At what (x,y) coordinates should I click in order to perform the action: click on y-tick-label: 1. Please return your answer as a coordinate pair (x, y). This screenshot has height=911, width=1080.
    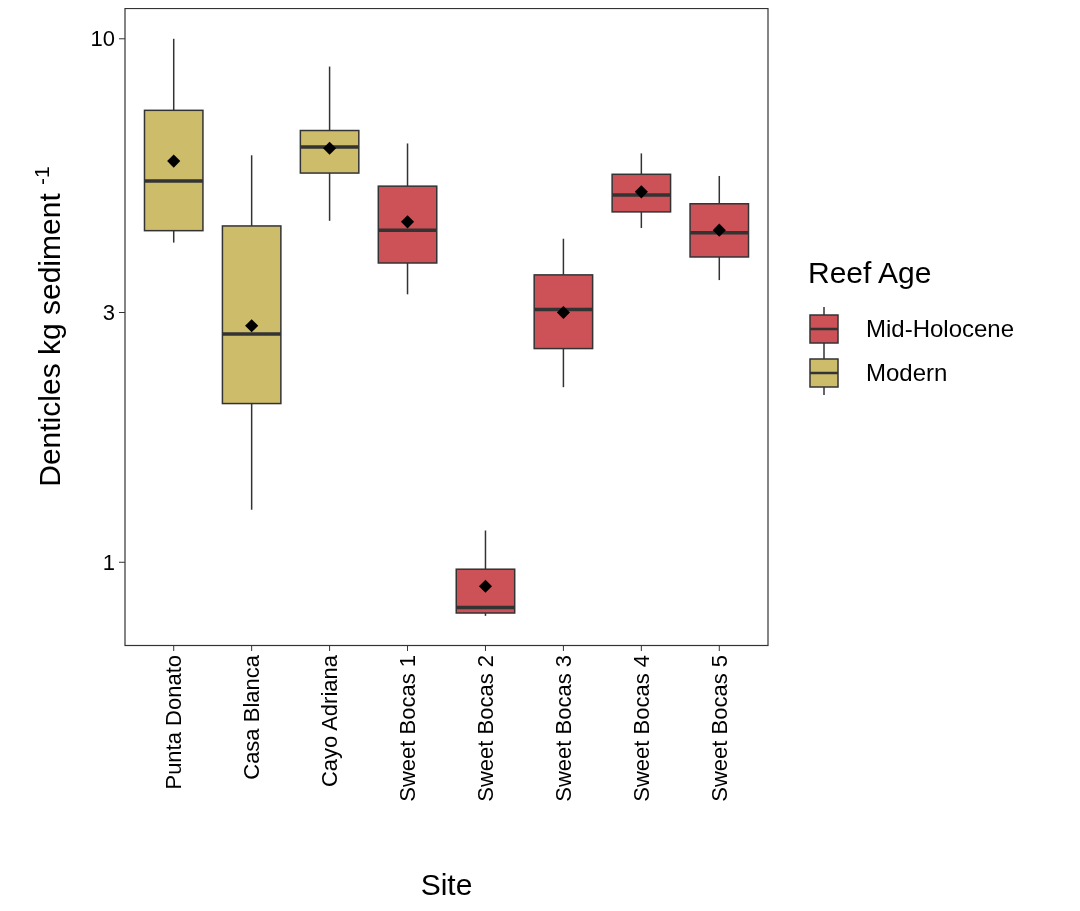
    Looking at the image, I should click on (108, 562).